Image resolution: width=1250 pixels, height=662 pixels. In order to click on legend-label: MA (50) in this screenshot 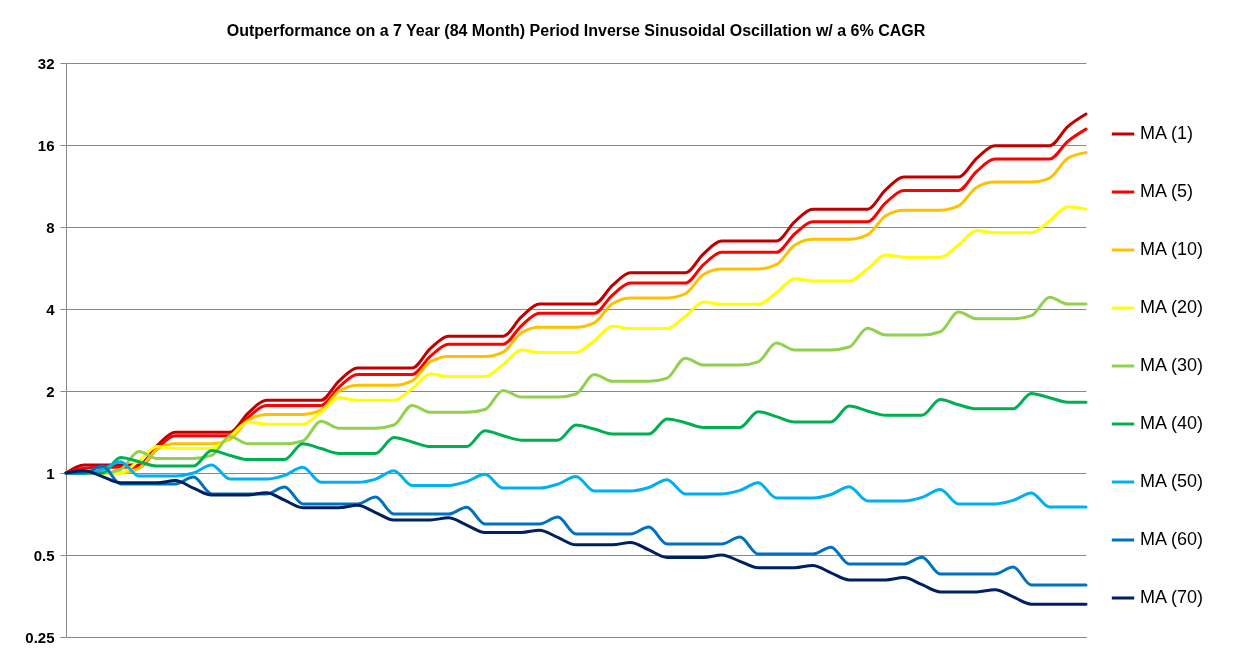, I will do `click(1172, 481)`.